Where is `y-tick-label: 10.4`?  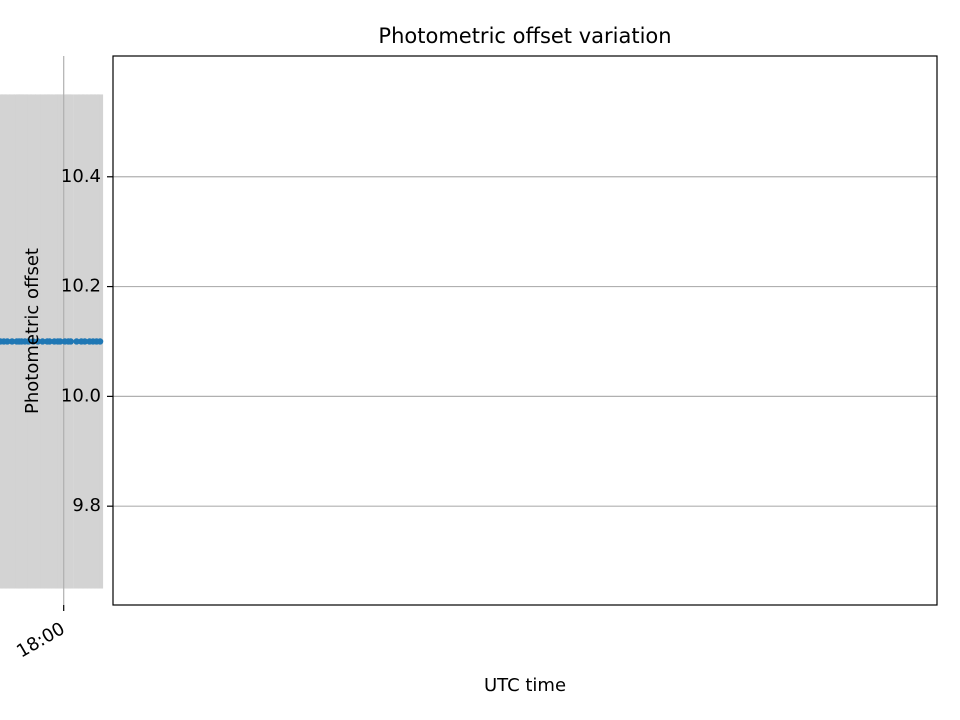 y-tick-label: 10.4 is located at coordinates (81, 176).